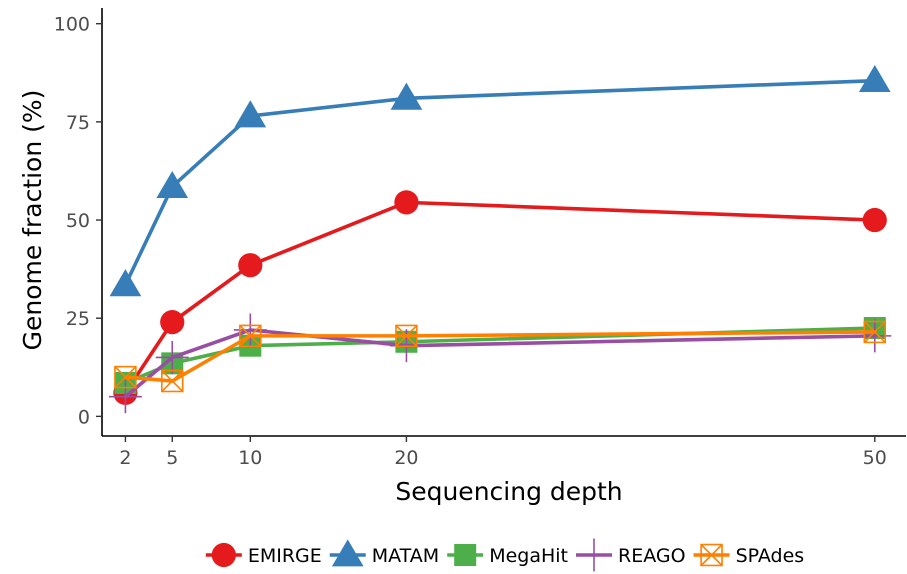 The height and width of the screenshot is (574, 907). I want to click on legend-marker-spades, so click(711, 555).